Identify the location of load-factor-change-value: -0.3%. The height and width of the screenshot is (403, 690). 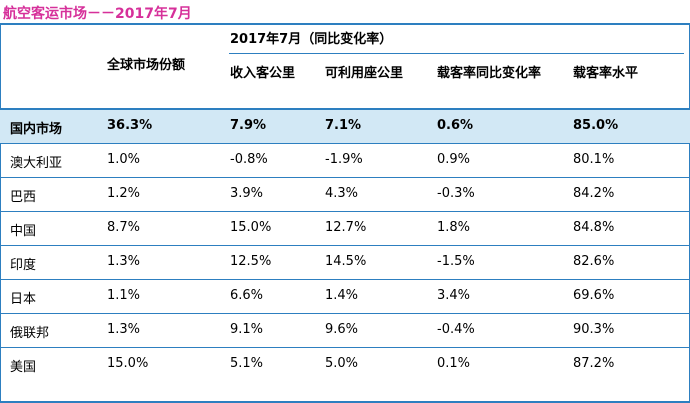
(456, 193).